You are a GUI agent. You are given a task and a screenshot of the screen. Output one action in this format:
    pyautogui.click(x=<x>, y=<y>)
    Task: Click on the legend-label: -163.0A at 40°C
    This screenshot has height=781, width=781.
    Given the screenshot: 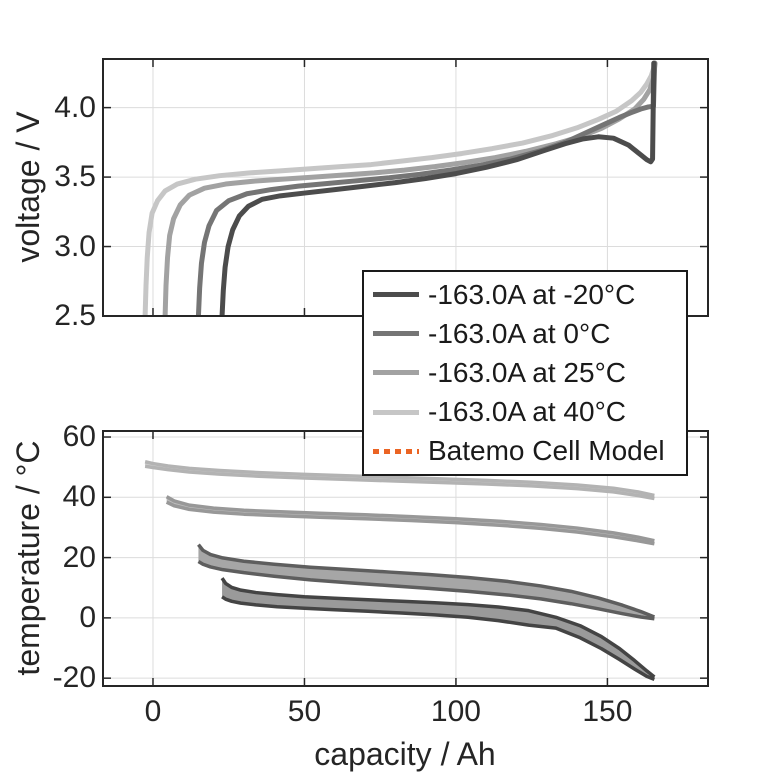 What is the action you would take?
    pyautogui.click(x=527, y=412)
    